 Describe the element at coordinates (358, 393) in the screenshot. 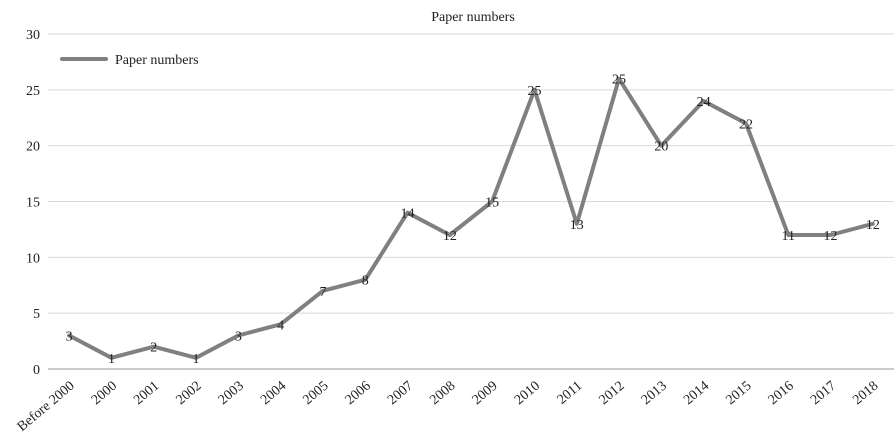

I see `x-tick-label: 2006` at that location.